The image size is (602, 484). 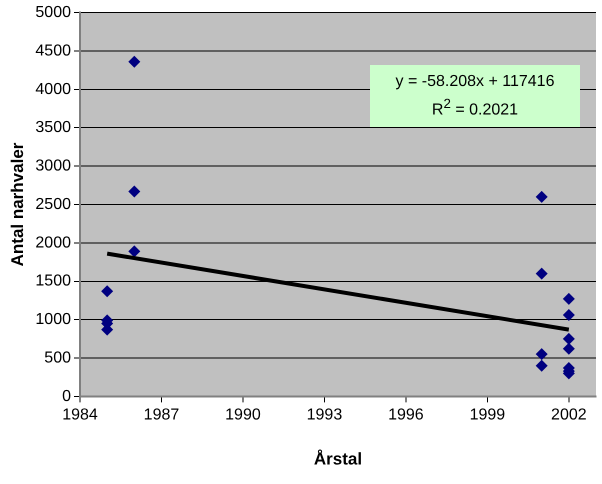 What do you see at coordinates (243, 415) in the screenshot?
I see `x-tick-label: 1990` at bounding box center [243, 415].